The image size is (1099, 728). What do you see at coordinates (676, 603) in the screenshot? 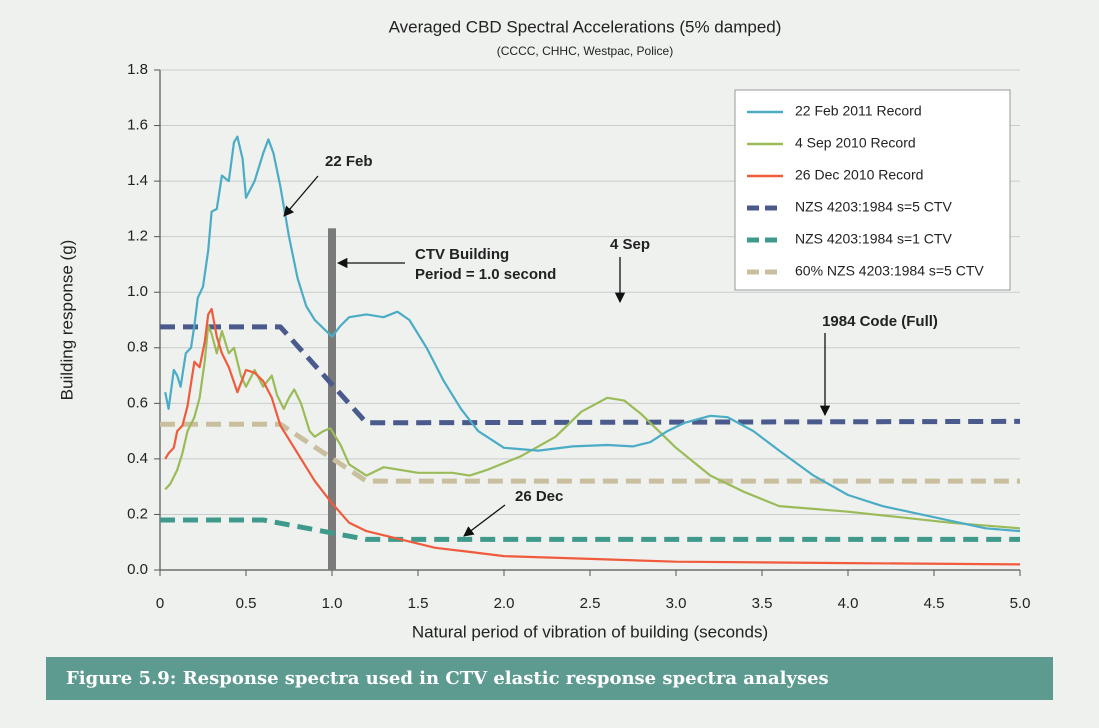
I see `x-tick-label: 3.0` at bounding box center [676, 603].